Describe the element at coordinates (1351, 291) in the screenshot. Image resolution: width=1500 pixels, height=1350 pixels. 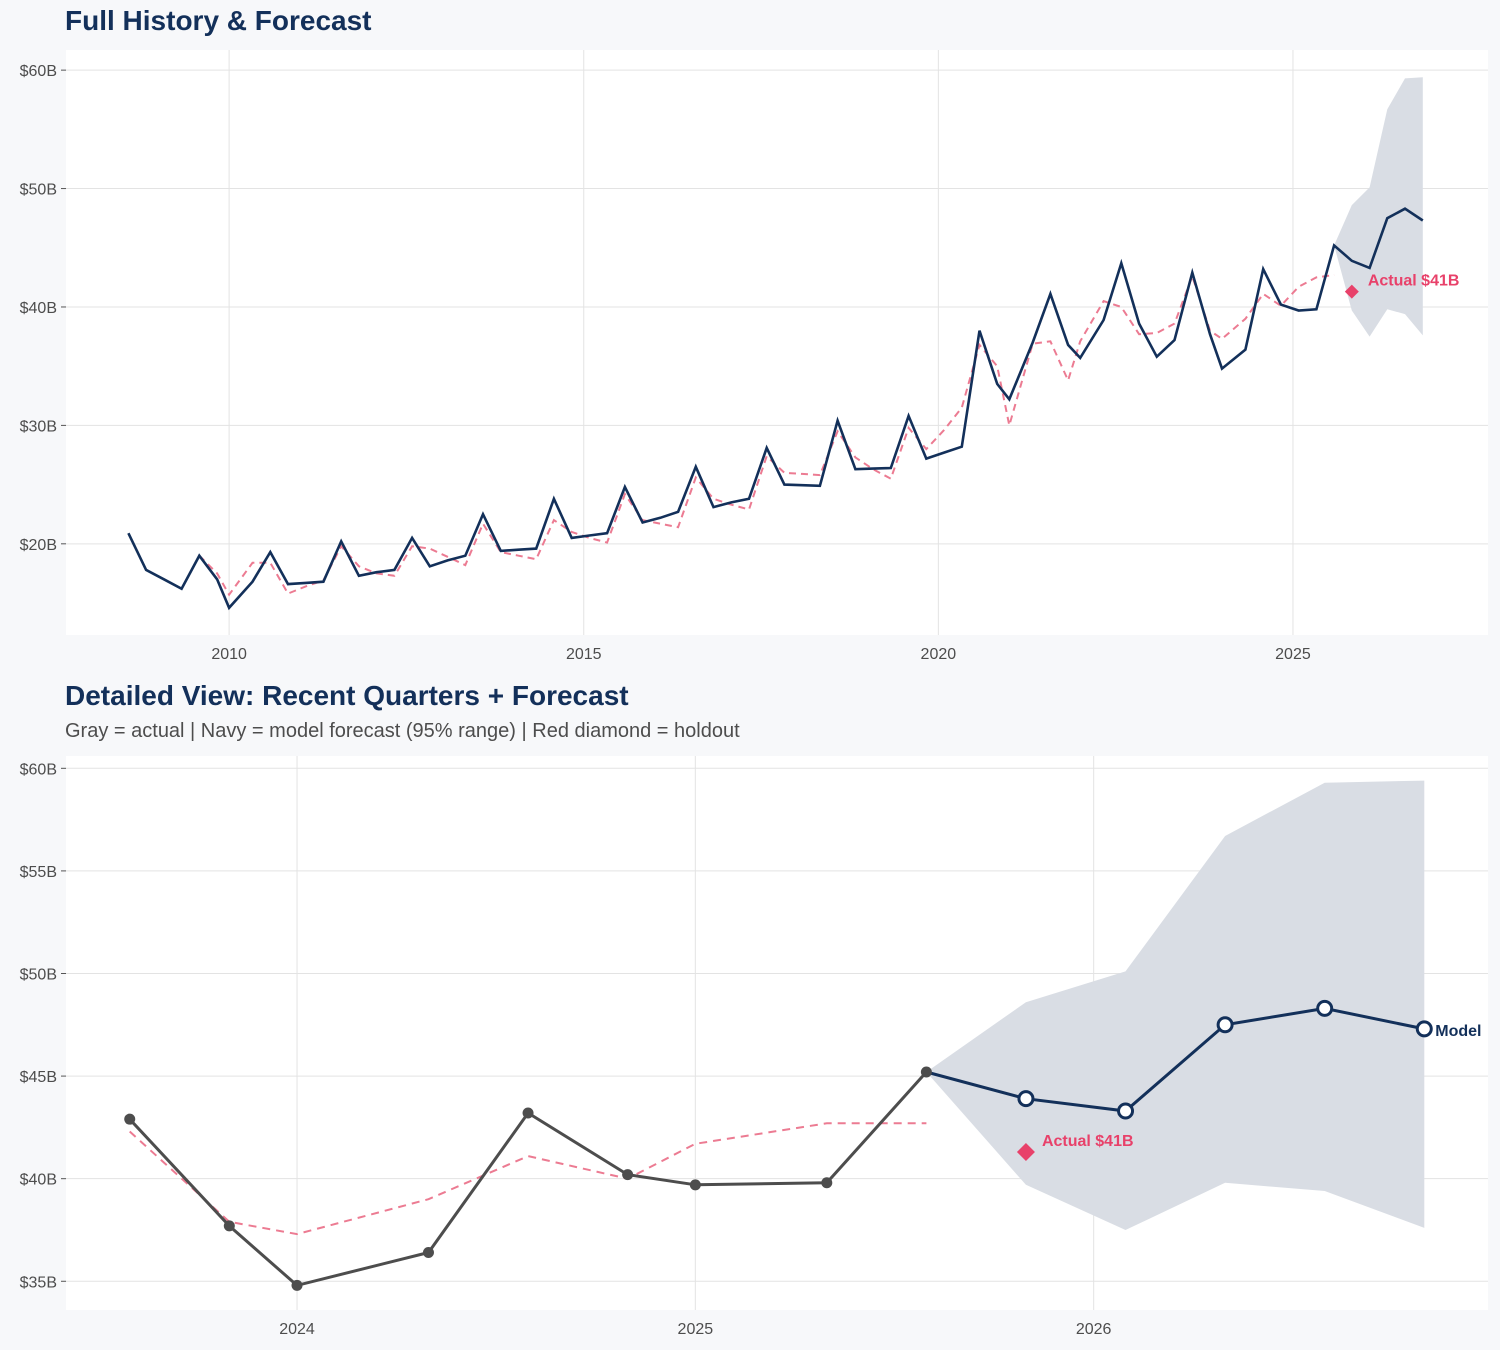
I see `top-holdout-marker` at that location.